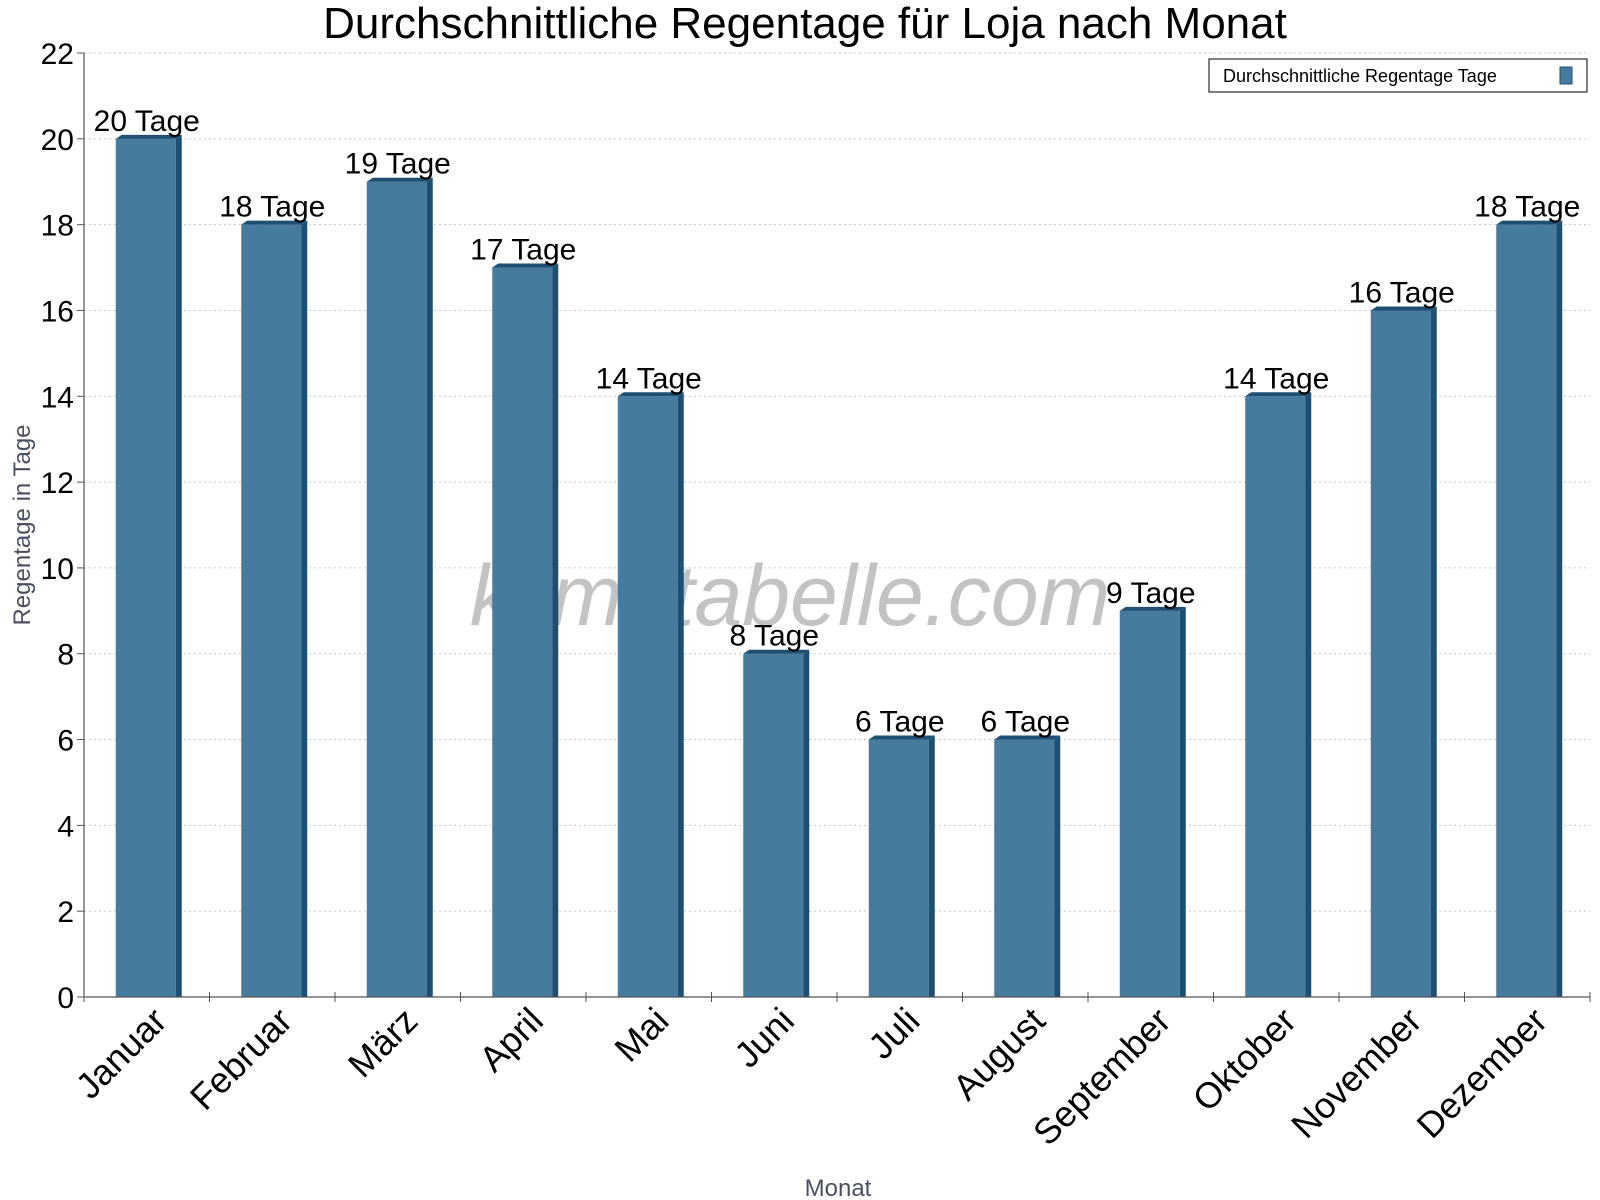  I want to click on x-tick-label: November, so click(1356, 1073).